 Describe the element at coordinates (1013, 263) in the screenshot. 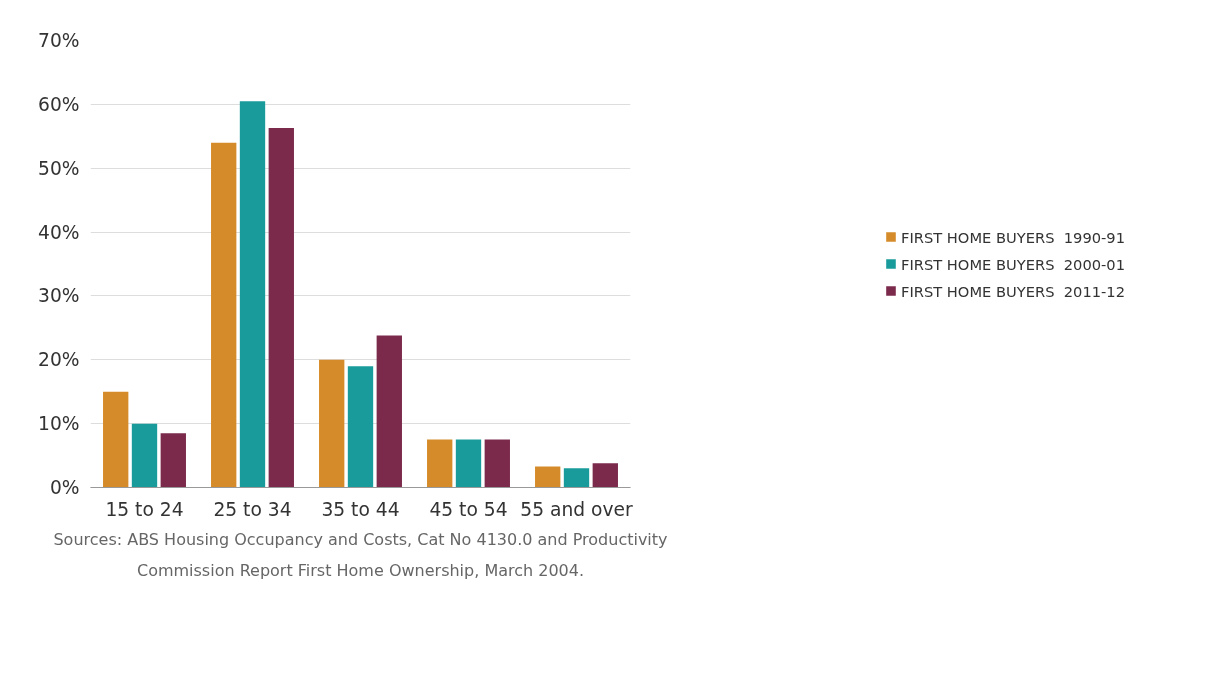

I see `legend-label: FIRST HOME BUYERS 2000-01` at that location.